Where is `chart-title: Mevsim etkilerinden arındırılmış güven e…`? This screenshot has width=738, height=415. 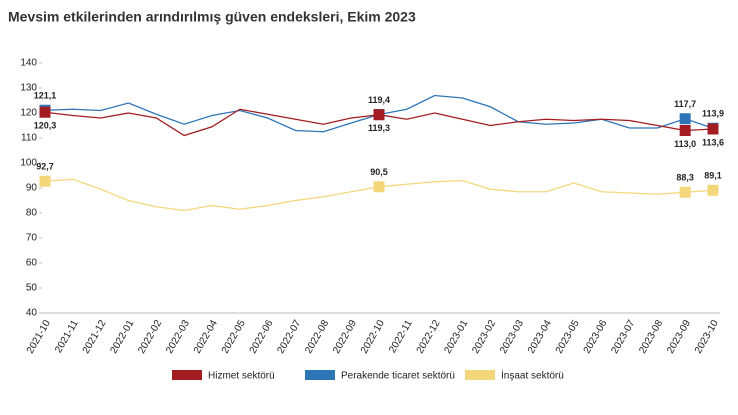 chart-title: Mevsim etkilerinden arındırılmış güven e… is located at coordinates (212, 17).